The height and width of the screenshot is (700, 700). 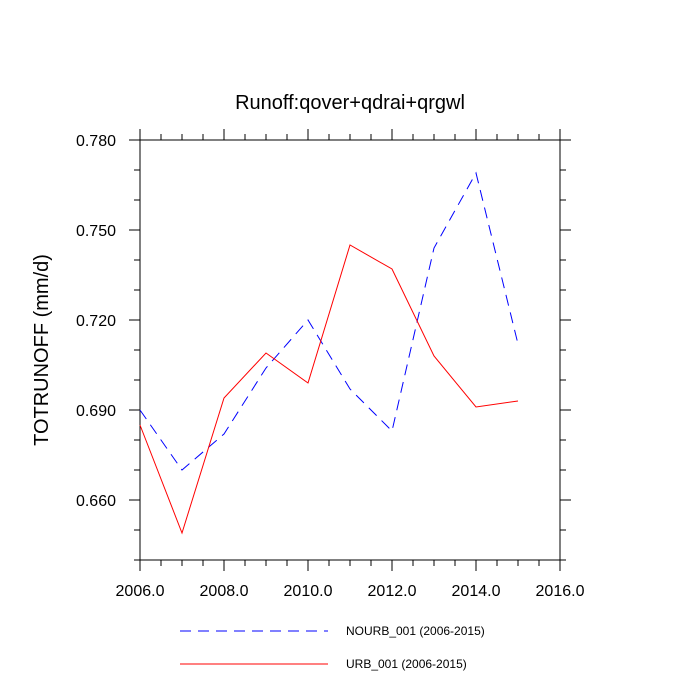 I want to click on legend: NOURB_001 (2006-2015) URB_001 (2006-2015), so click(x=332, y=647).